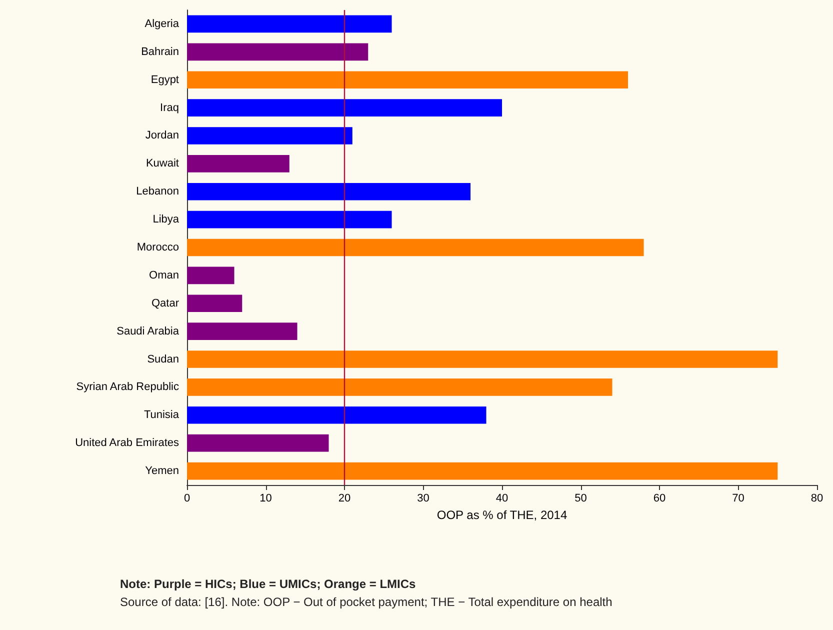 The height and width of the screenshot is (630, 833). What do you see at coordinates (162, 471) in the screenshot?
I see `y-tick-label: Yemen` at bounding box center [162, 471].